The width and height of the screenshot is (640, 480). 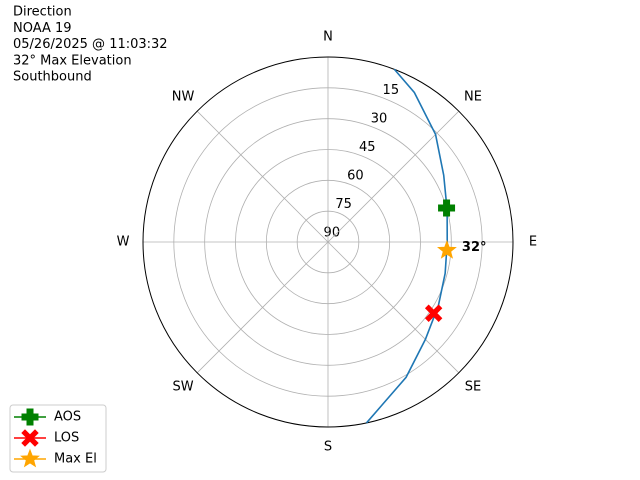 I want to click on r-tick-label: 75, so click(x=343, y=204).